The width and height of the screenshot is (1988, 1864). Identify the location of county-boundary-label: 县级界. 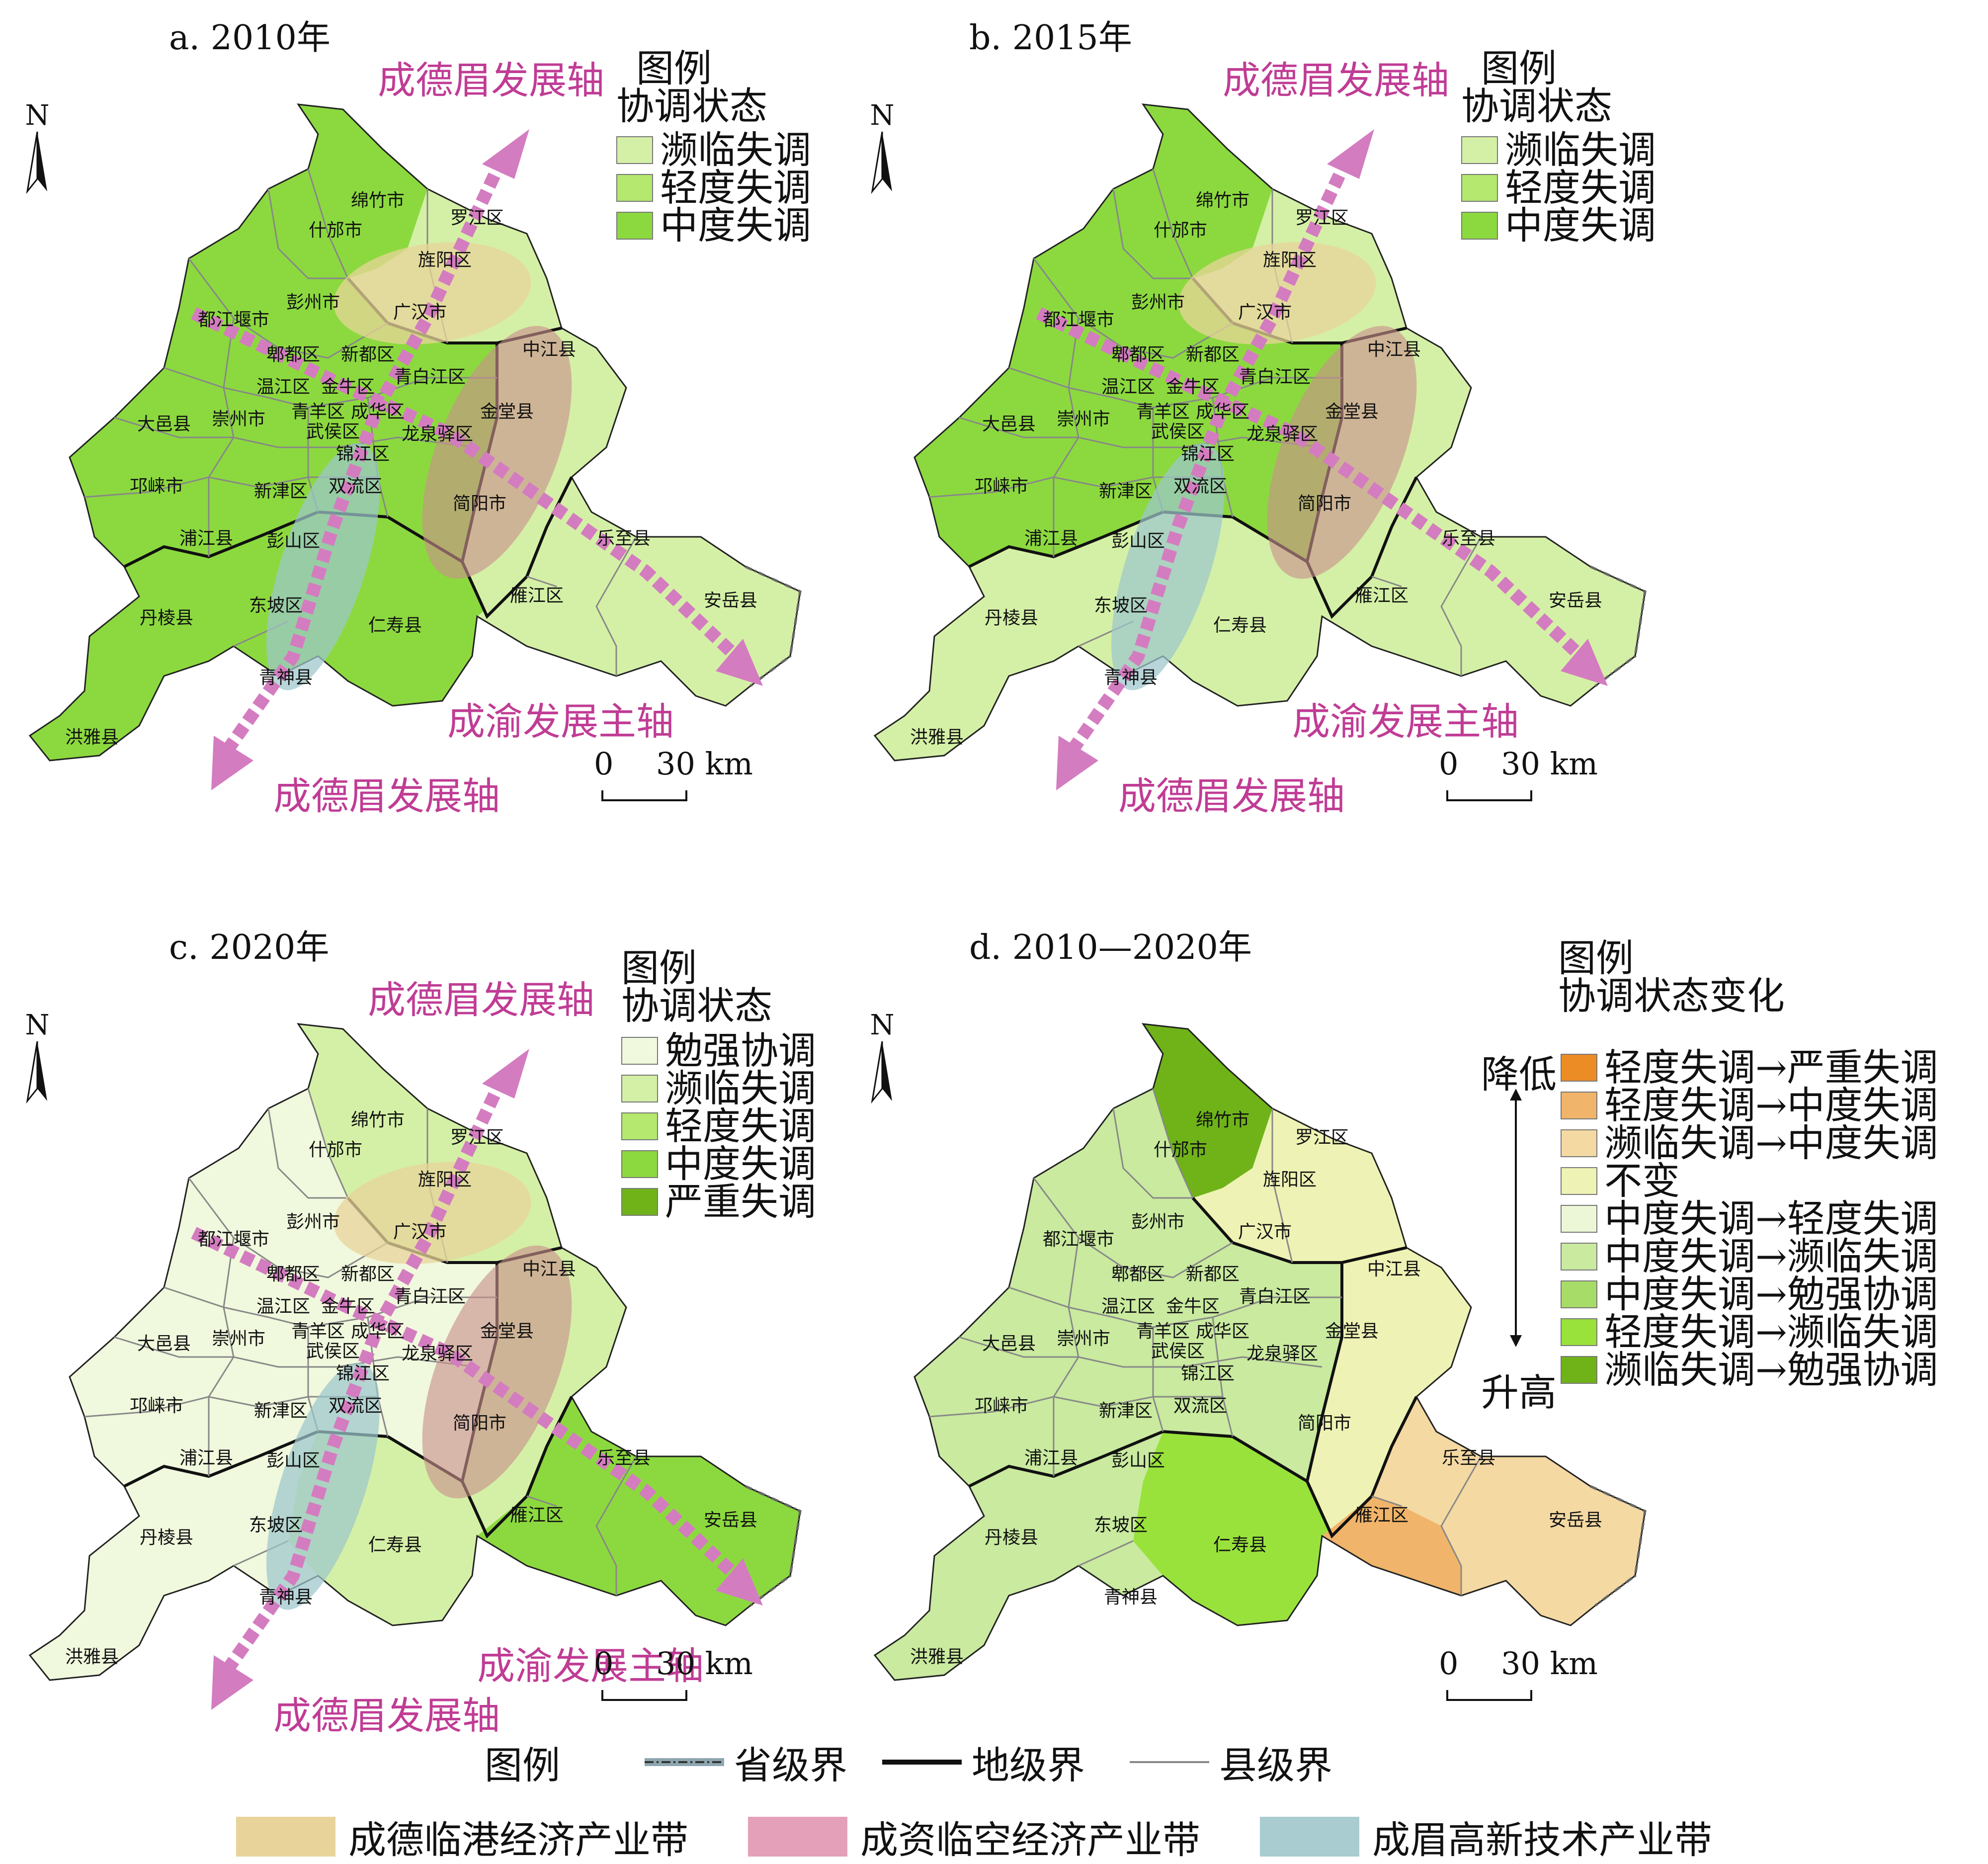
(1275, 1765).